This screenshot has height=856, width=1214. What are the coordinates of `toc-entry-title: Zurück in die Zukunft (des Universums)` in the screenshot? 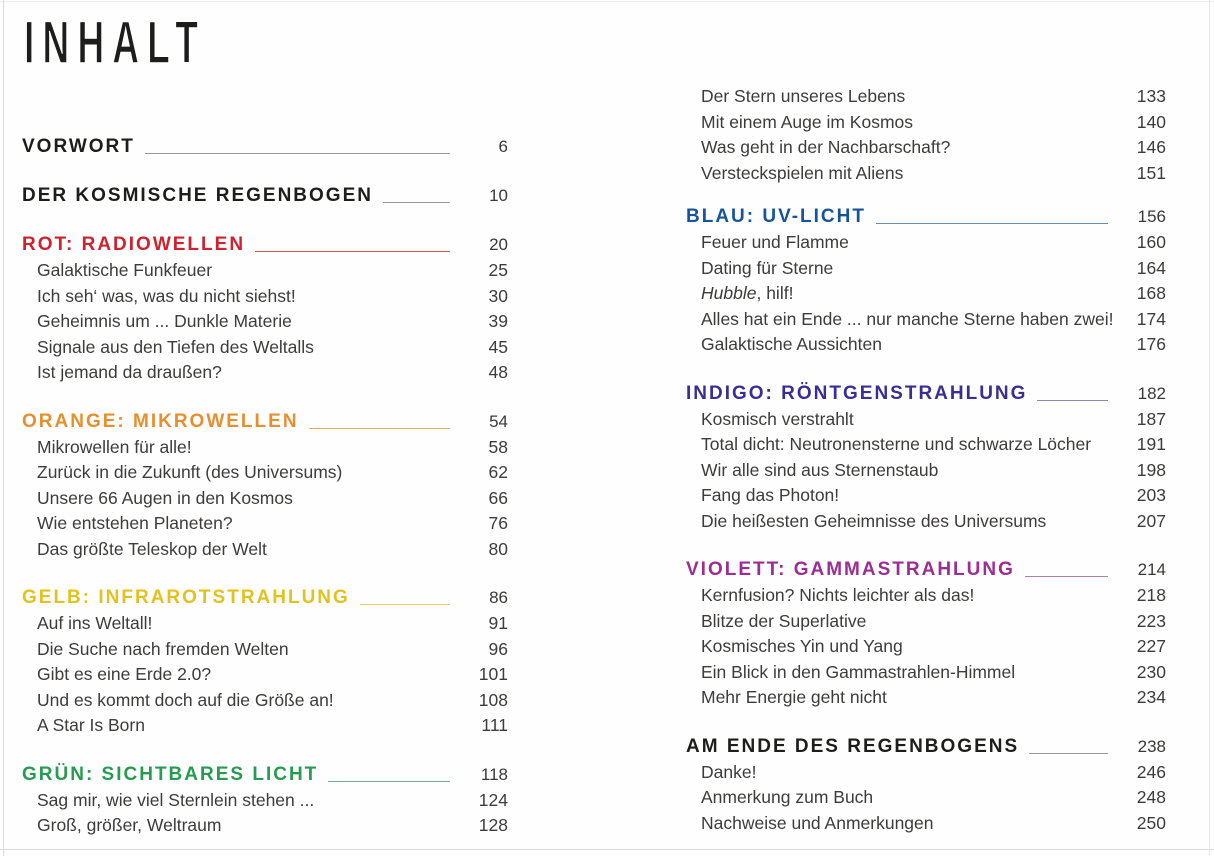 It's located at (190, 472).